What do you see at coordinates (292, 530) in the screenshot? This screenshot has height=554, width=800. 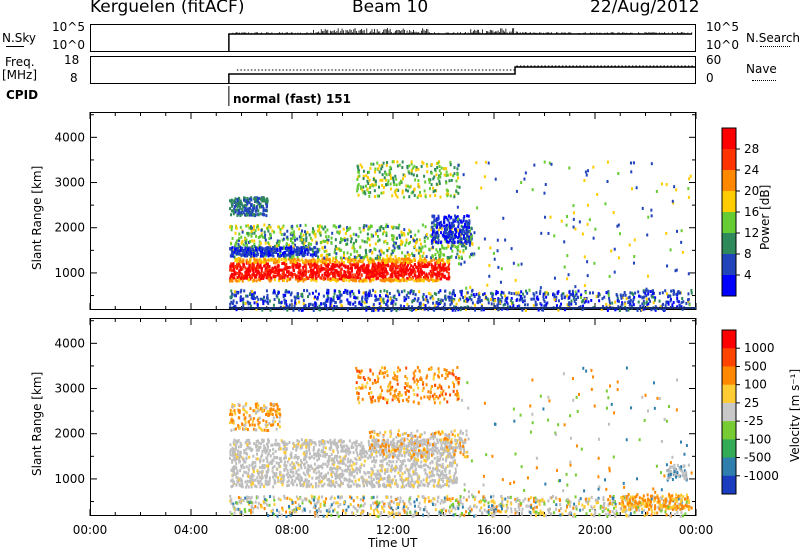 I see `x-tick-label: 08:00` at bounding box center [292, 530].